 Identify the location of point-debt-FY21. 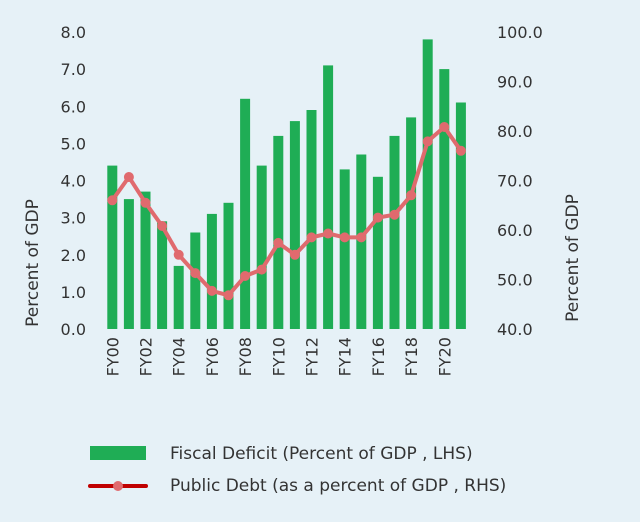
(460, 150).